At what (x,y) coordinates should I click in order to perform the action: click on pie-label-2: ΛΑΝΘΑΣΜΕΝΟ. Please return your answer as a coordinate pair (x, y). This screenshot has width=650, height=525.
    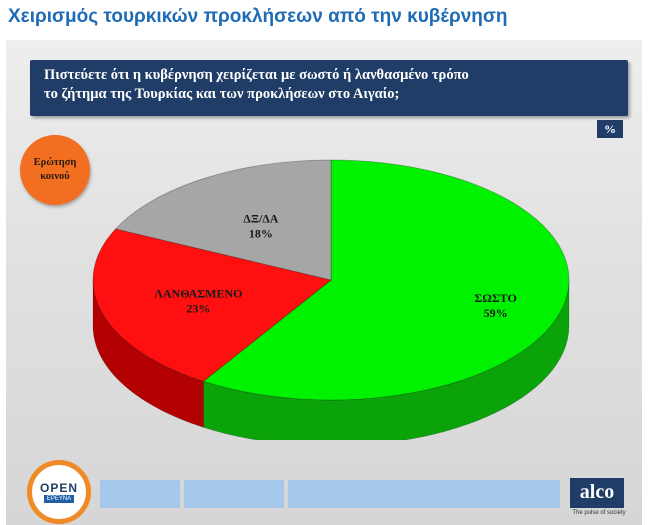
    Looking at the image, I should click on (198, 293).